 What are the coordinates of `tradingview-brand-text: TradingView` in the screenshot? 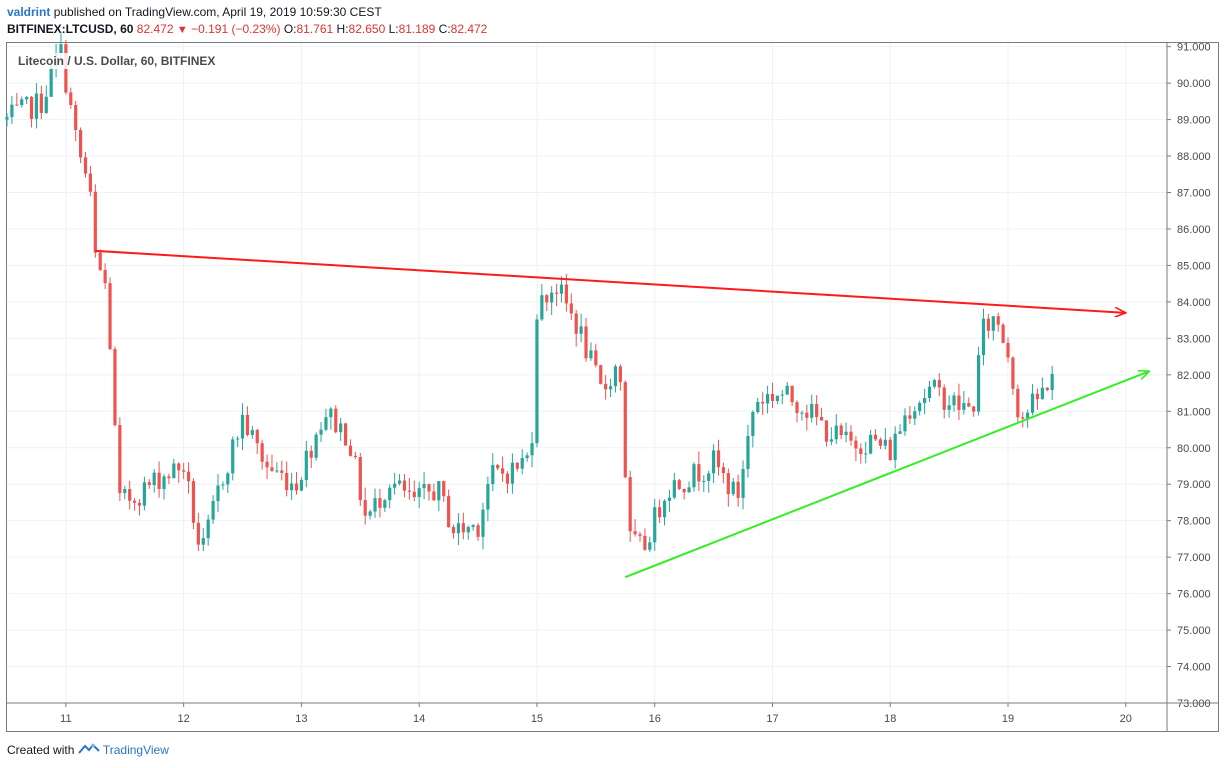 It's located at (135, 750).